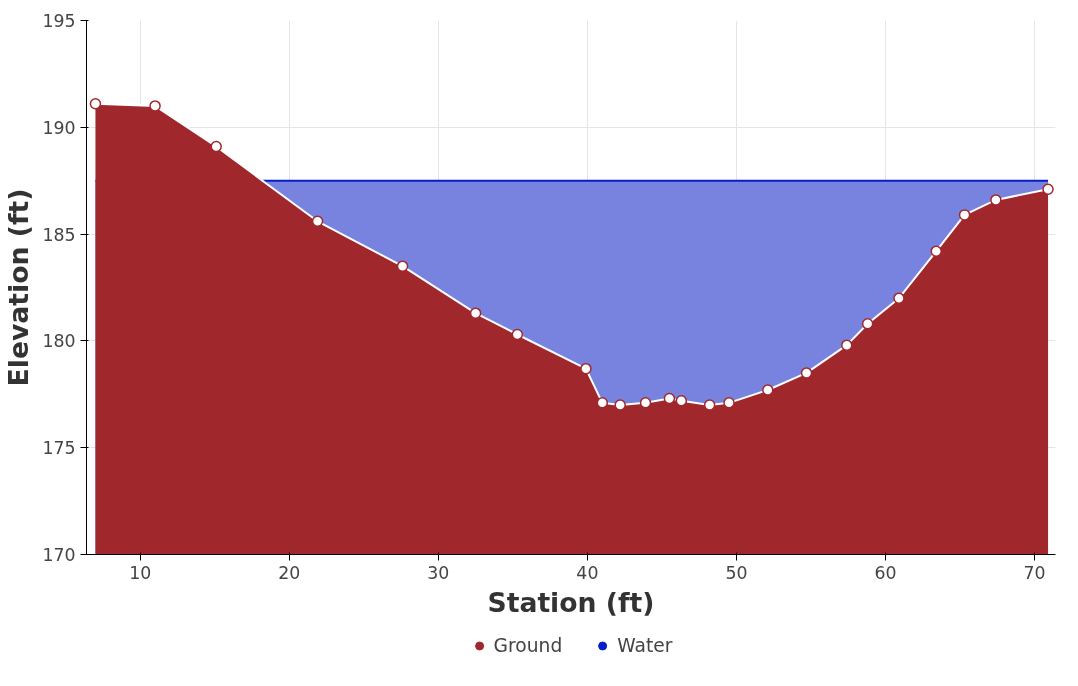 The image size is (1078, 686). Describe the element at coordinates (438, 572) in the screenshot. I see `x-tick-label: 30` at that location.